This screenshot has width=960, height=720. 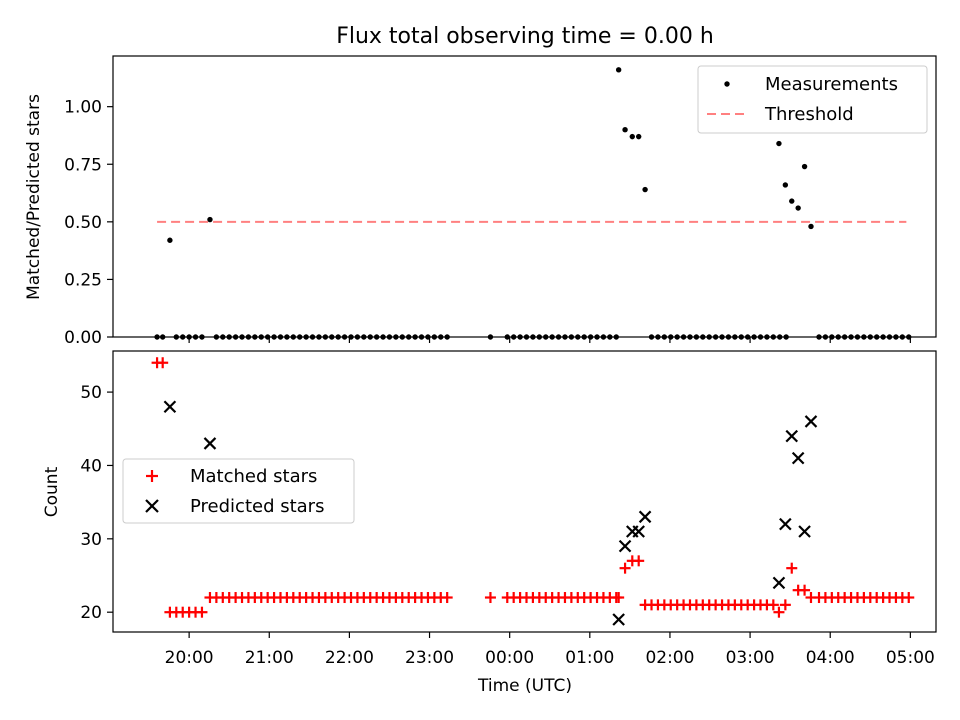 I want to click on bottom-y-ticks: 20 30 40 50, so click(x=96, y=503).